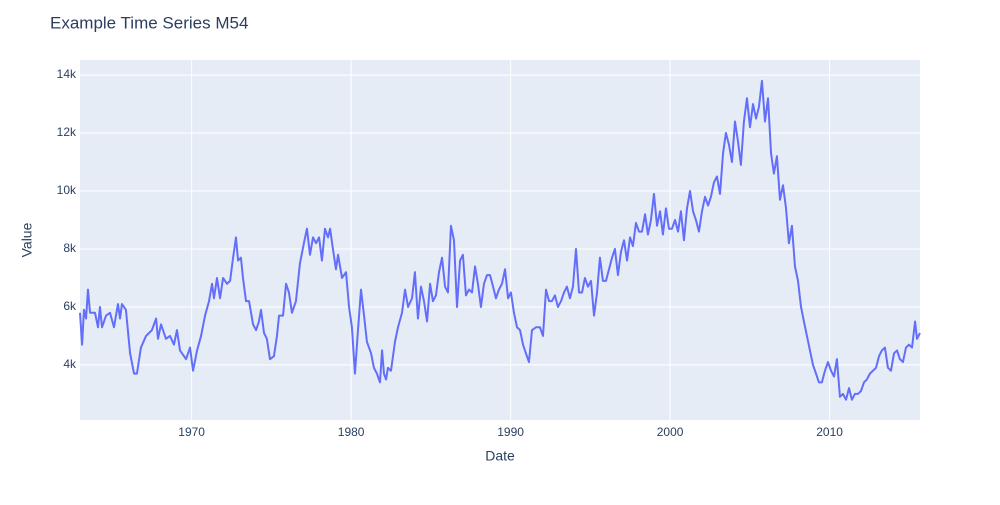  I want to click on x-tick-label: 2000, so click(670, 432).